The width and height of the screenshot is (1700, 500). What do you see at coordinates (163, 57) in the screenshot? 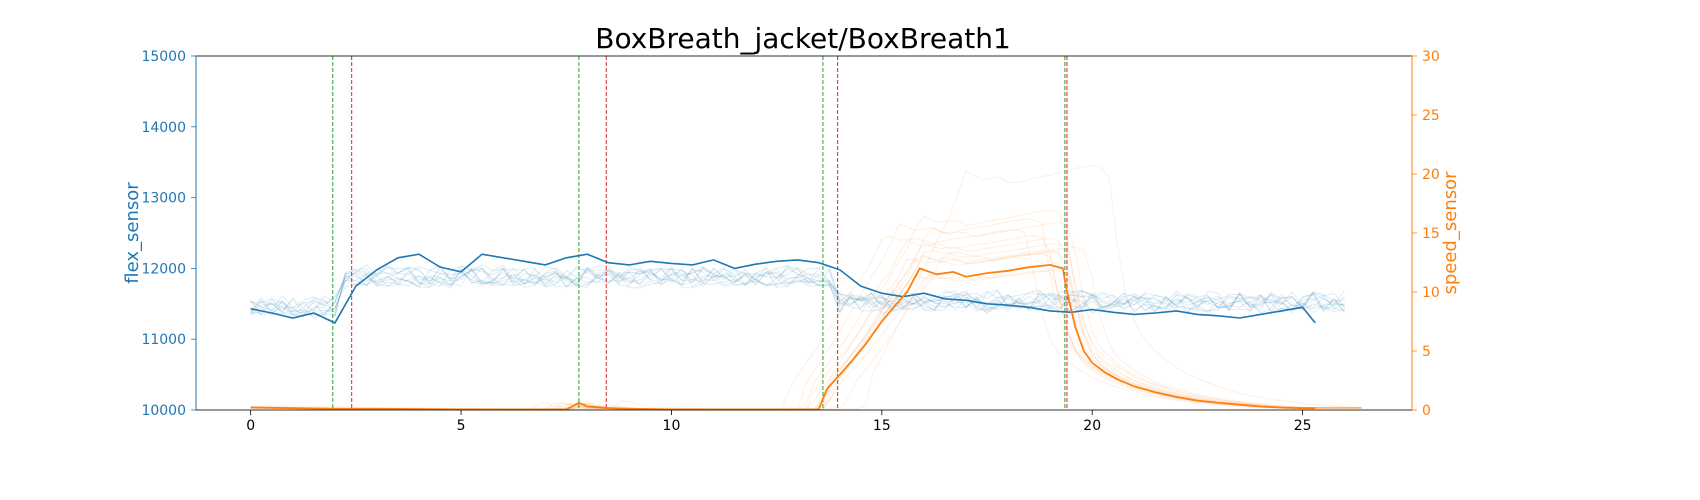
I see `y-left-tick-label: 15000` at bounding box center [163, 57].